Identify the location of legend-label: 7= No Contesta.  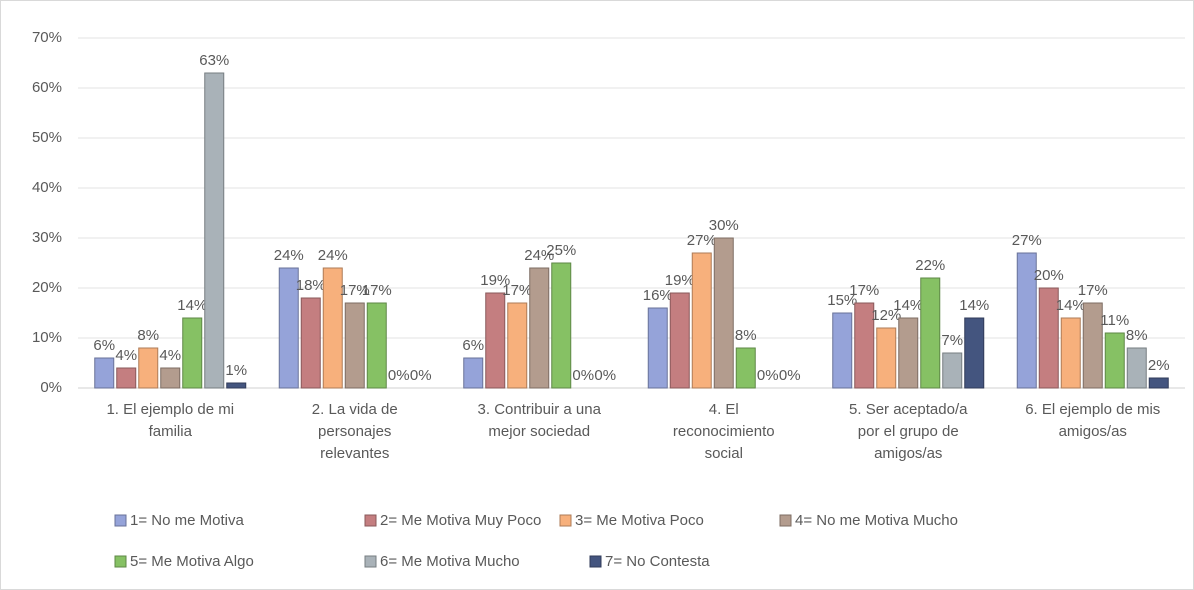
(657, 561).